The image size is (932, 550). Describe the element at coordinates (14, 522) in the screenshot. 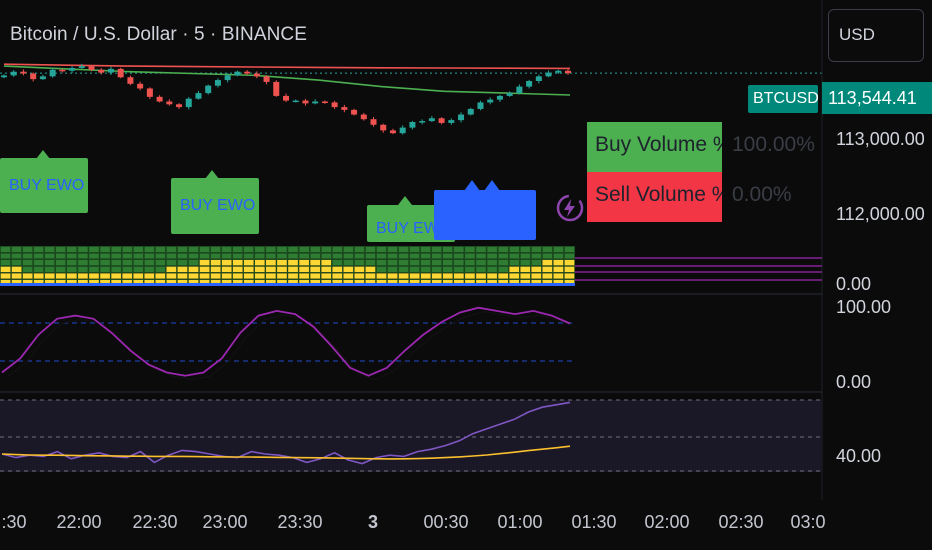

I see `time-axis-label: :30` at that location.